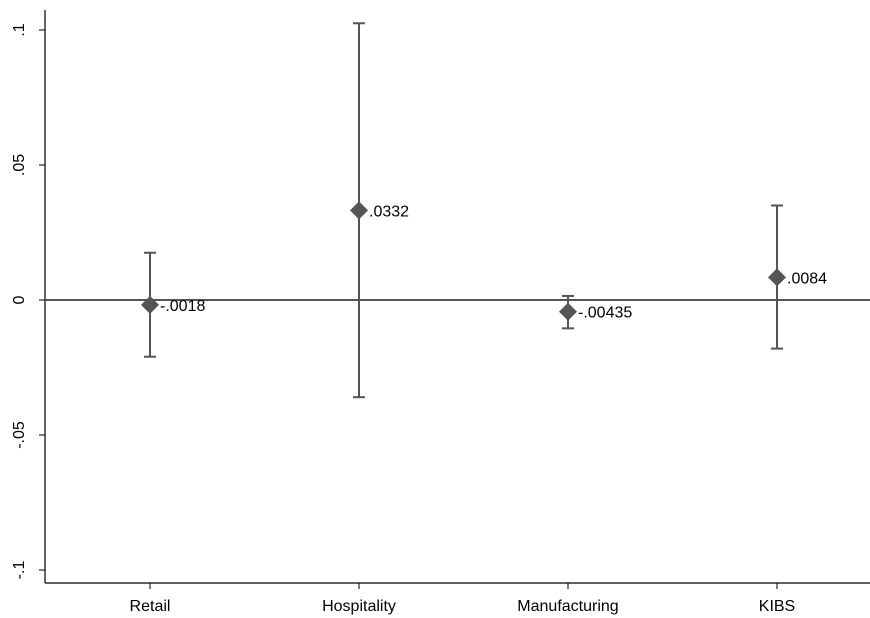 The height and width of the screenshot is (618, 870). I want to click on data-label: -.0018, so click(182, 306).